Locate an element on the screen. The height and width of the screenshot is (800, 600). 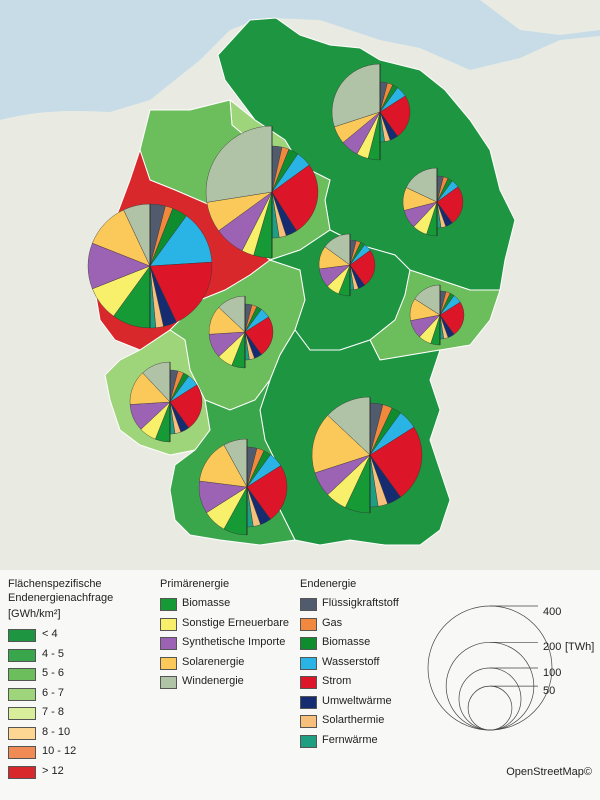
size-unit: [TWh] is located at coordinates (580, 647).